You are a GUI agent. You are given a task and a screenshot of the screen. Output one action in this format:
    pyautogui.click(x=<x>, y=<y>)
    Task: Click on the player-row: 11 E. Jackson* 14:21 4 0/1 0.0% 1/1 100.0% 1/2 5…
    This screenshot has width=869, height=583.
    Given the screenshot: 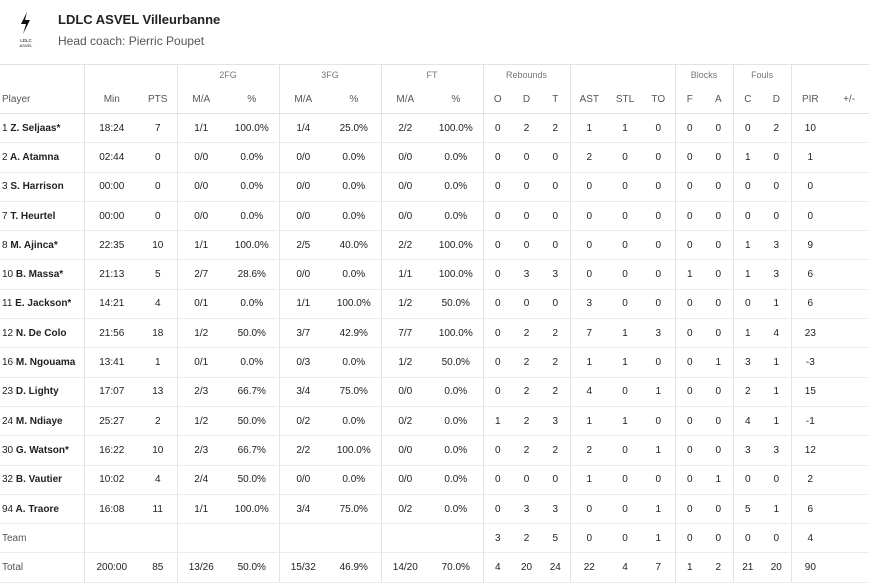 What is the action you would take?
    pyautogui.click(x=434, y=304)
    